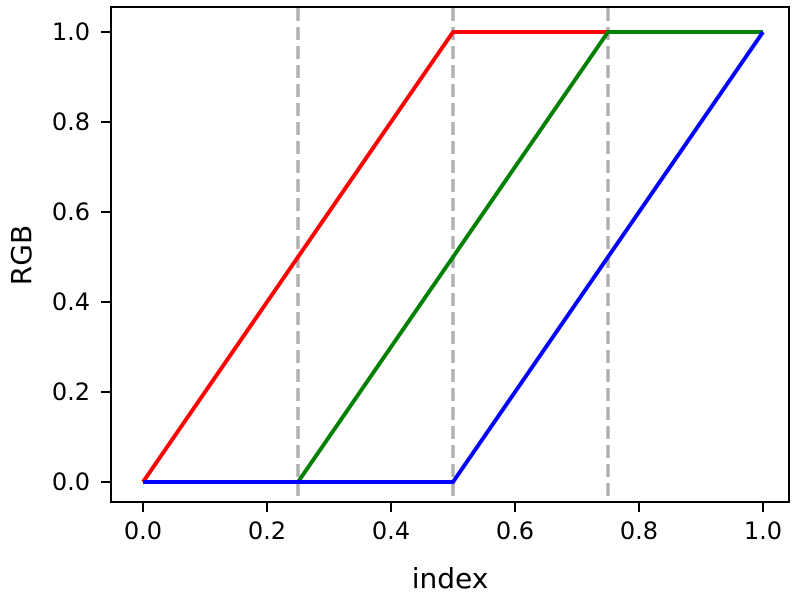  Describe the element at coordinates (143, 531) in the screenshot. I see `x-tick-label: 0.0` at that location.